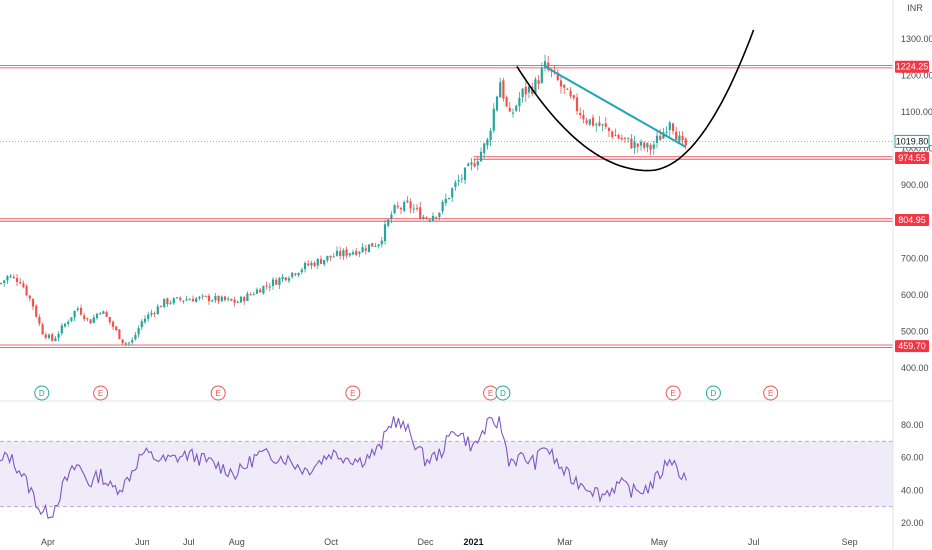 The width and height of the screenshot is (932, 550). What do you see at coordinates (48, 542) in the screenshot?
I see `time-tick-label: Apr` at bounding box center [48, 542].